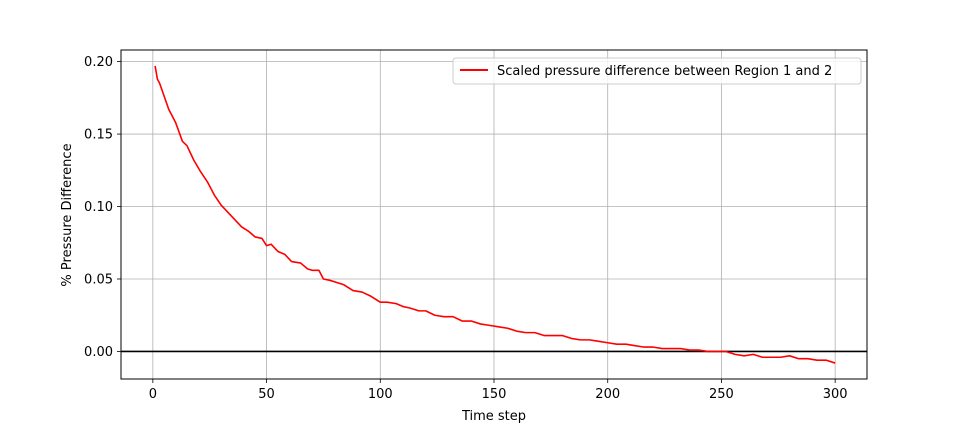  What do you see at coordinates (67, 214) in the screenshot?
I see `y-axis-label: % Pressure Difference` at bounding box center [67, 214].